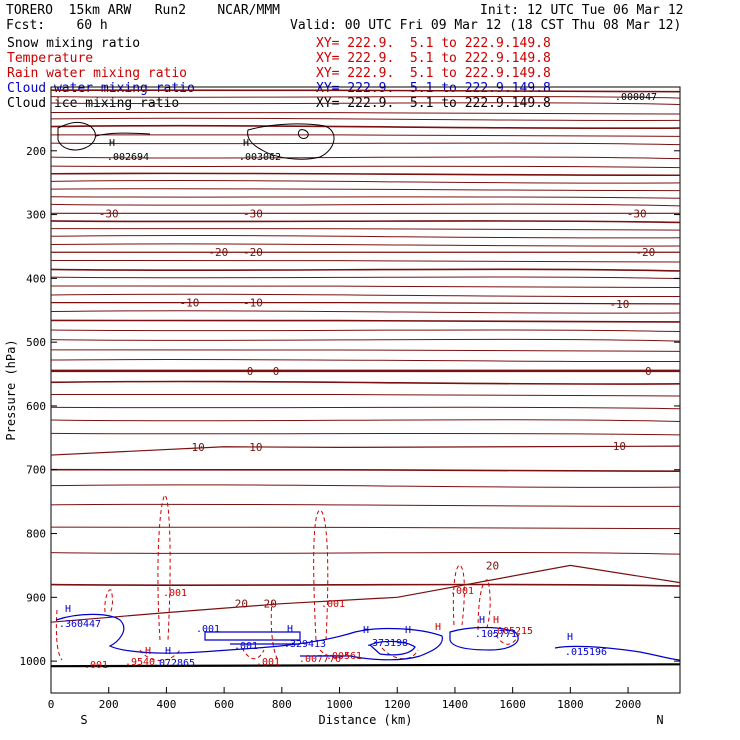 The height and width of the screenshot is (740, 740). What do you see at coordinates (512, 631) in the screenshot?
I see `rain-water-label: .005215` at bounding box center [512, 631].